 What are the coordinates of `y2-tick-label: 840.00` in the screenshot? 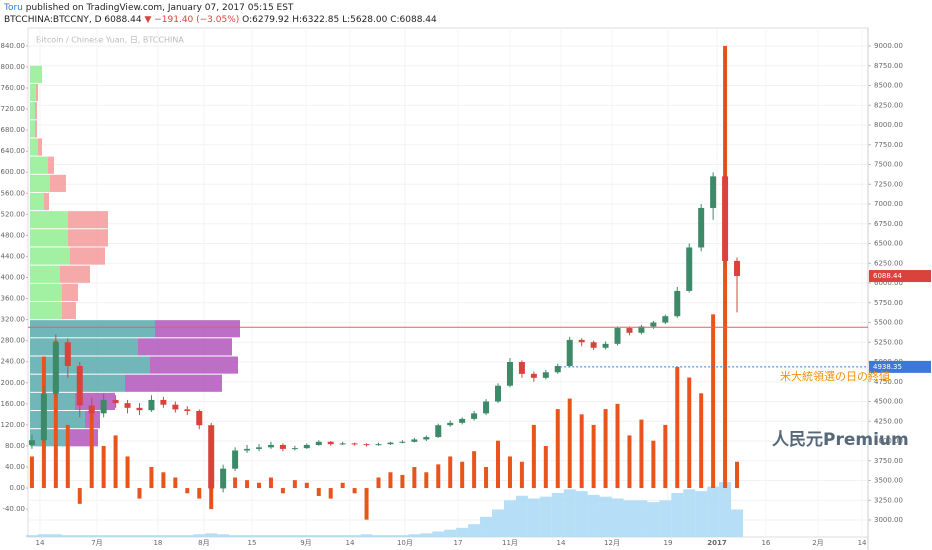 It's located at (13, 46).